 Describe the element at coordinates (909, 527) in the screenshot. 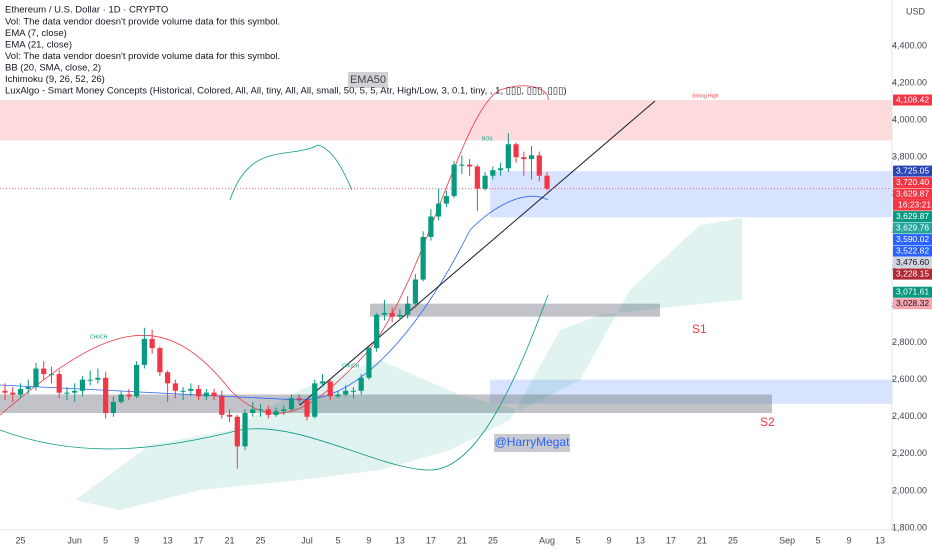

I see `y-tick-label: 1,800.00` at that location.